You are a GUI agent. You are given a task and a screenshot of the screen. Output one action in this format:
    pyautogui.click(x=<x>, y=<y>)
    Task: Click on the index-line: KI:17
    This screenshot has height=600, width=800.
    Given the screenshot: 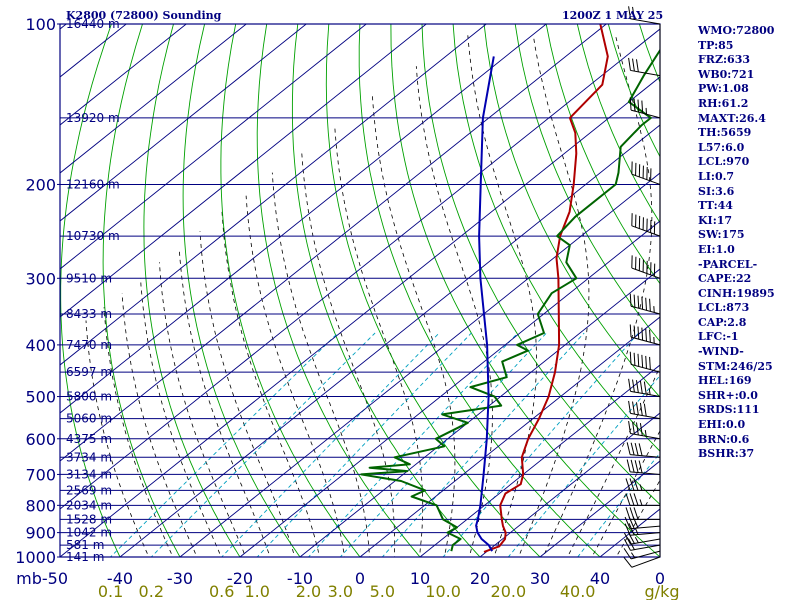 What is the action you would take?
    pyautogui.click(x=715, y=220)
    